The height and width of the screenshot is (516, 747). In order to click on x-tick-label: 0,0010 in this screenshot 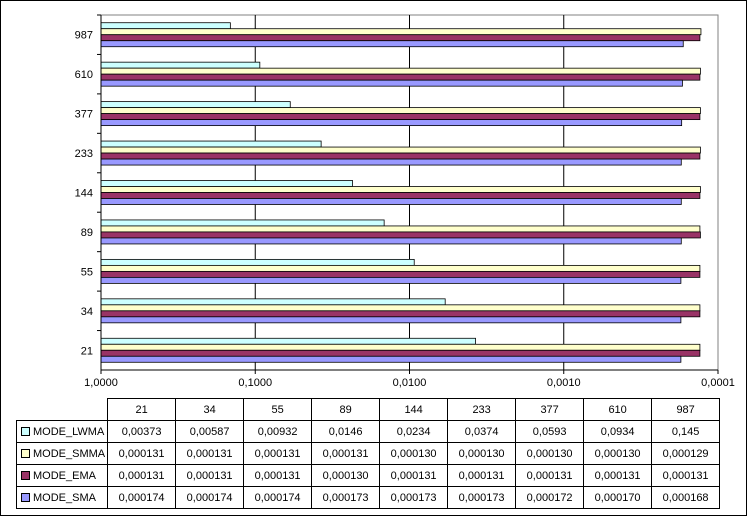, I will do `click(564, 383)`.